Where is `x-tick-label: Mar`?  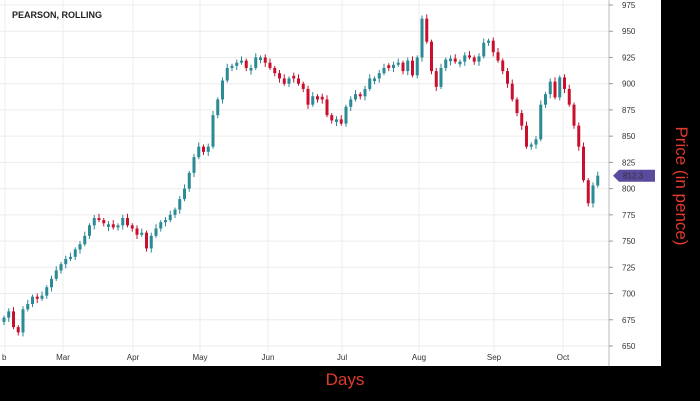 x-tick-label: Mar is located at coordinates (63, 357).